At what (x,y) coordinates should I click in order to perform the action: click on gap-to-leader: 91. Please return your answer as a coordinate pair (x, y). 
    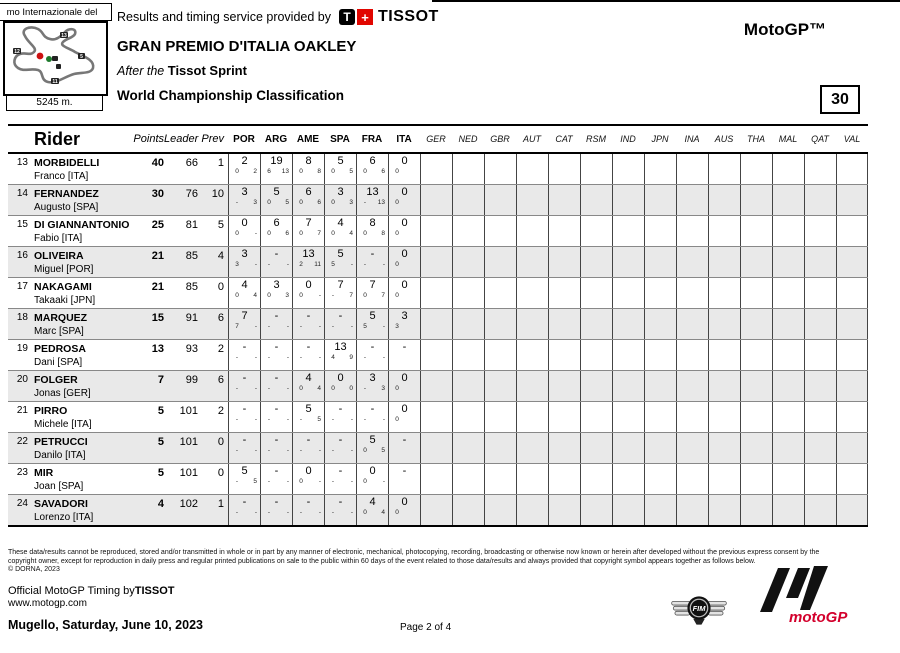
    Looking at the image, I should click on (191, 318).